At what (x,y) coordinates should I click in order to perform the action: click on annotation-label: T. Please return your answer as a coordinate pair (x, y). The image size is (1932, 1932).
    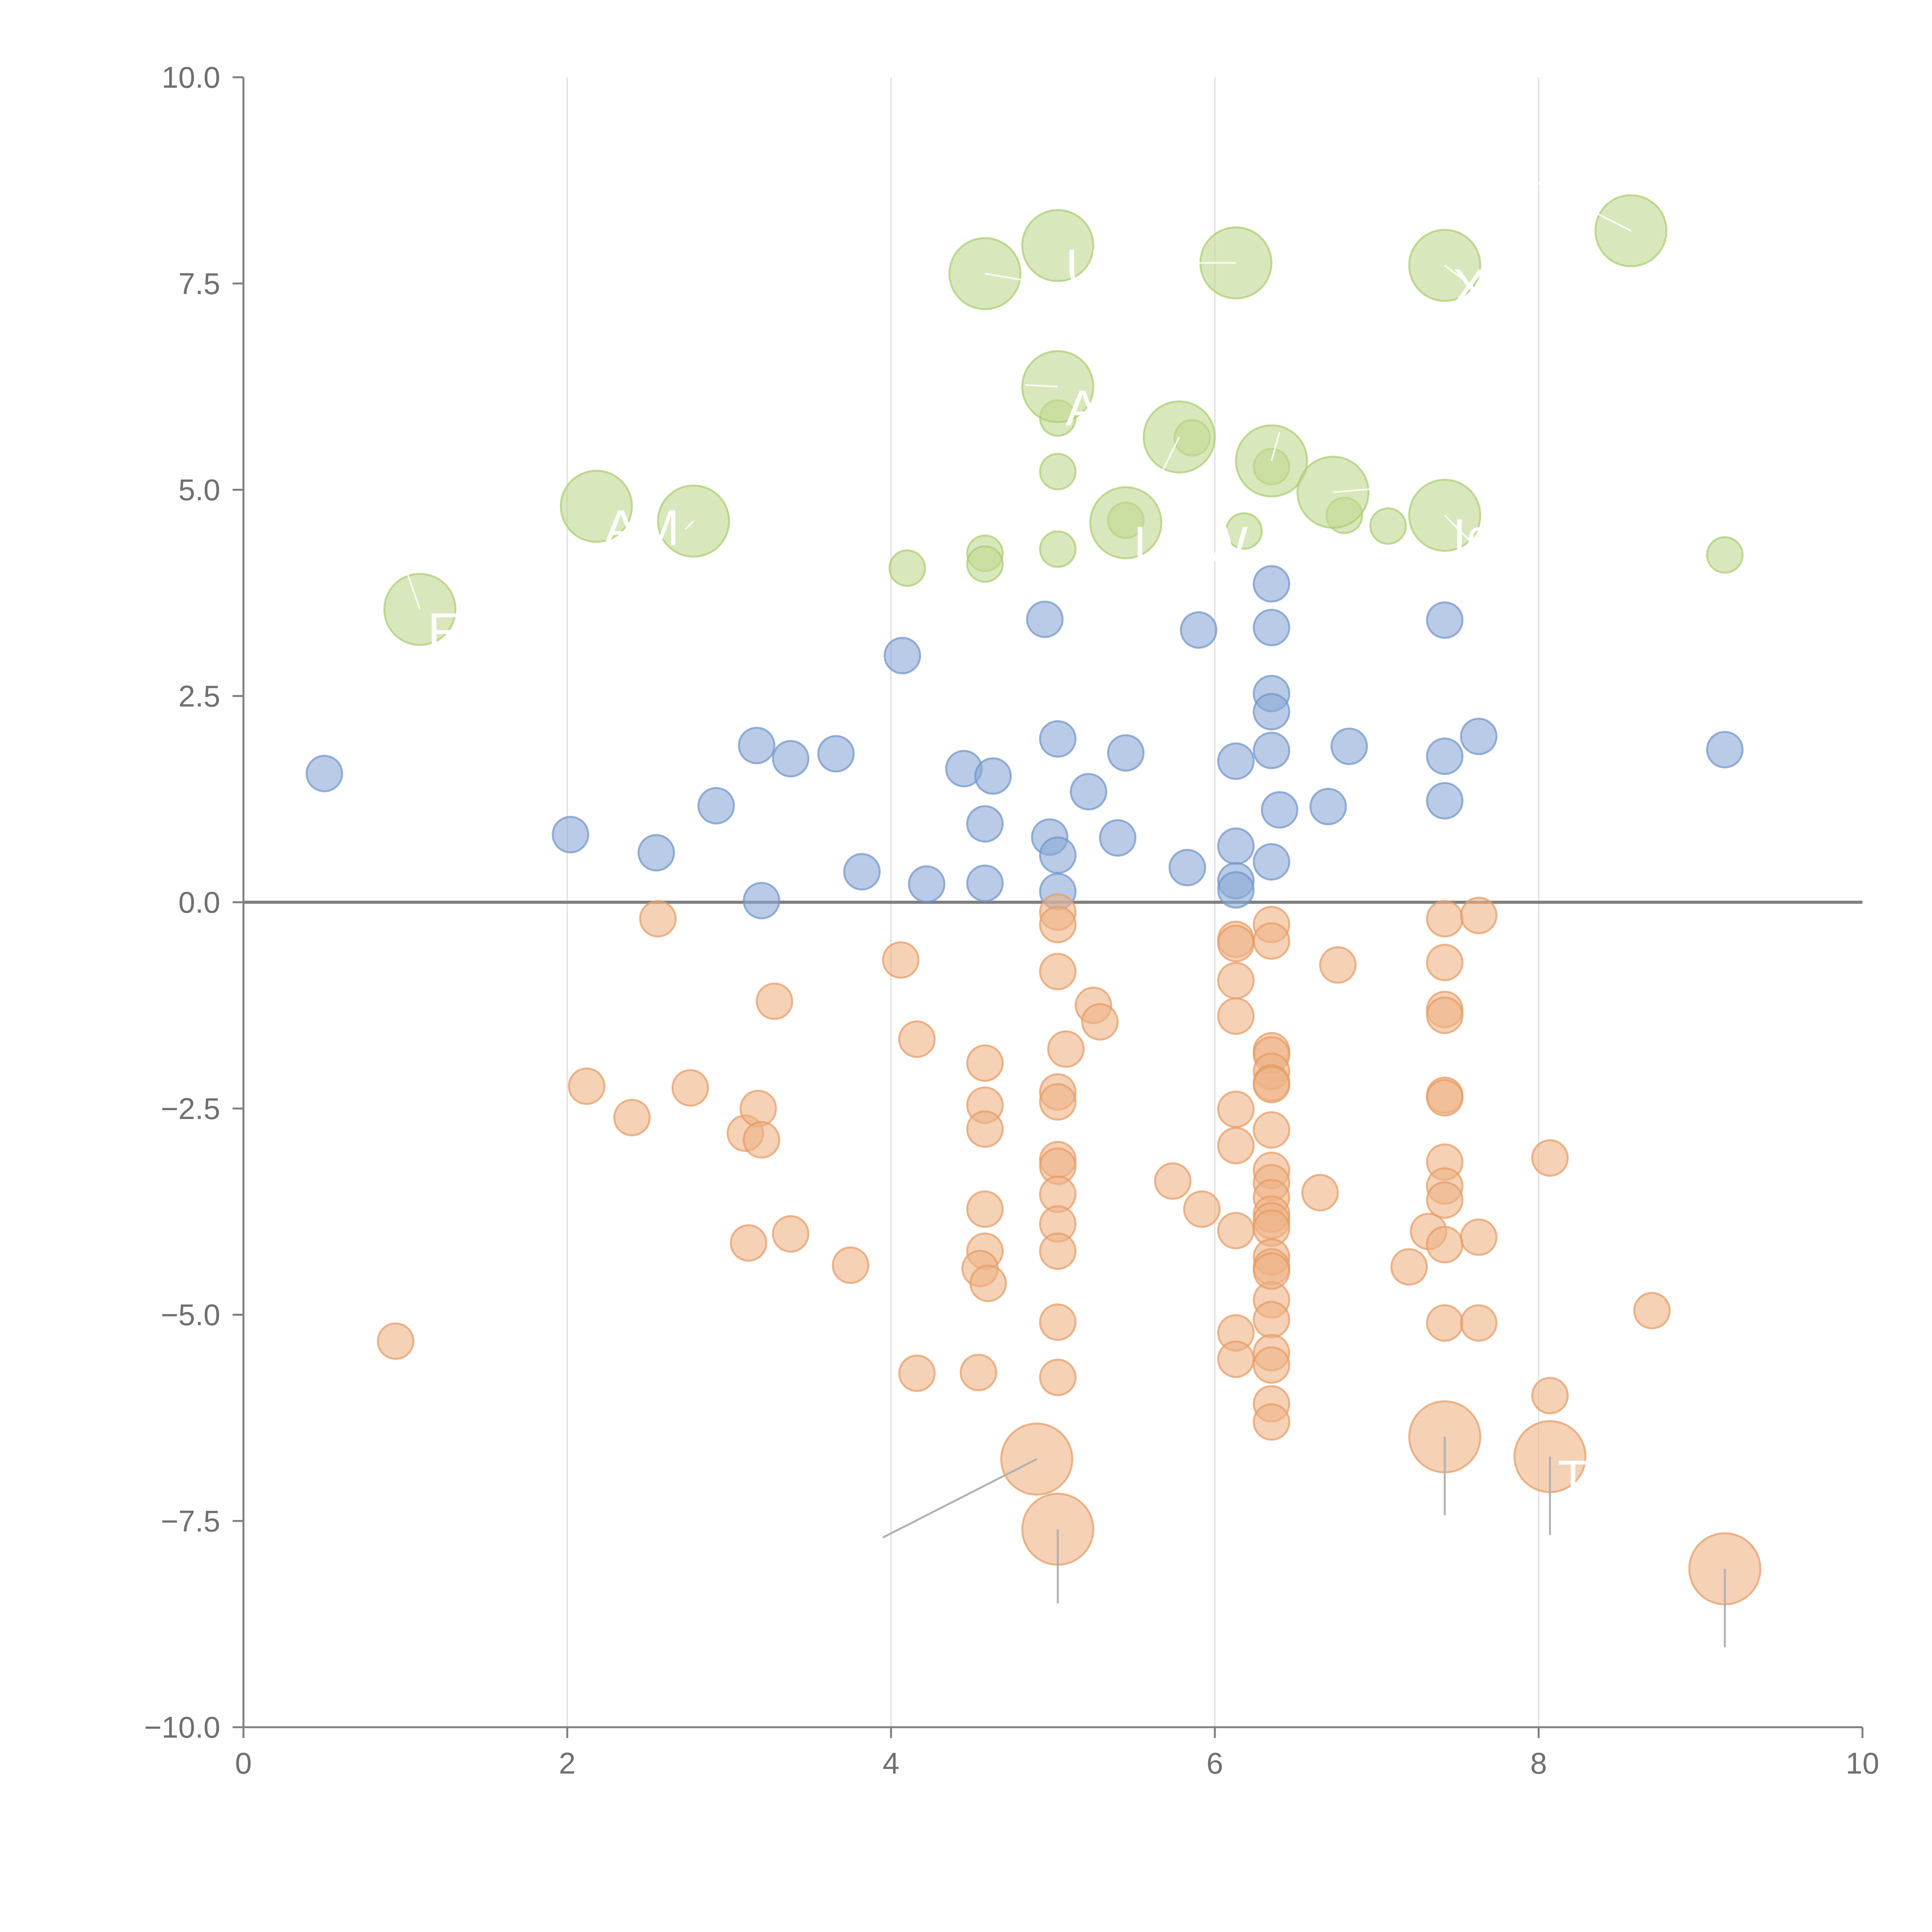
    Looking at the image, I should click on (1573, 1478).